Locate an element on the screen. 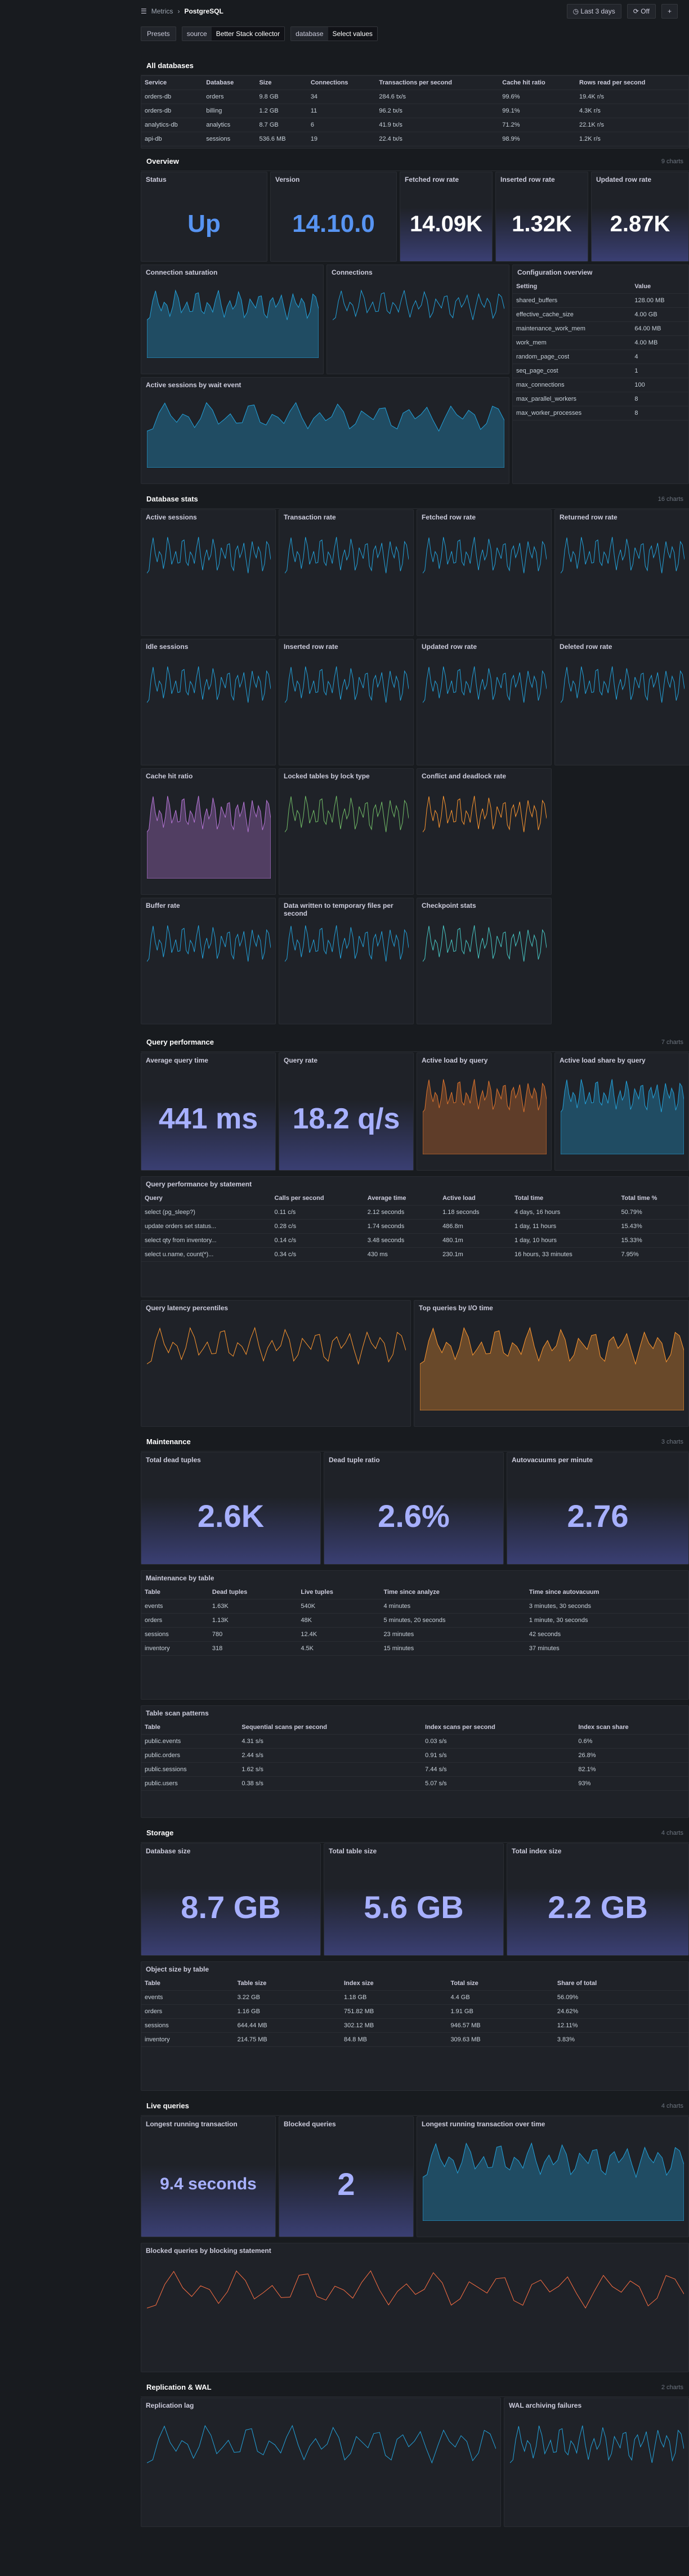 The width and height of the screenshot is (689, 2576). column-header: Value is located at coordinates (659, 287).